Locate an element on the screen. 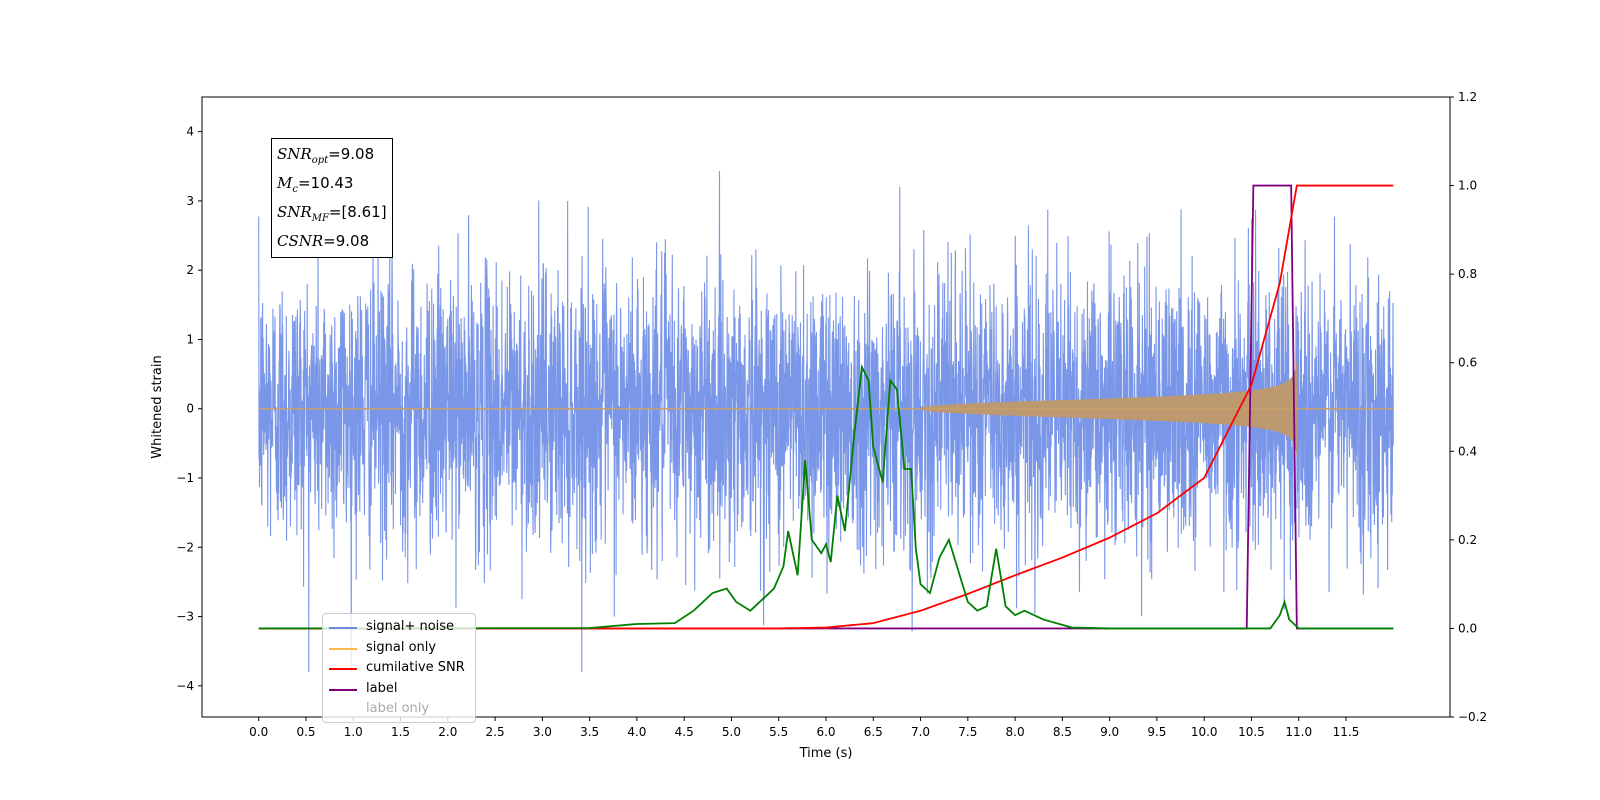 This screenshot has width=1600, height=800. x-tick-label: 5.0 is located at coordinates (731, 732).